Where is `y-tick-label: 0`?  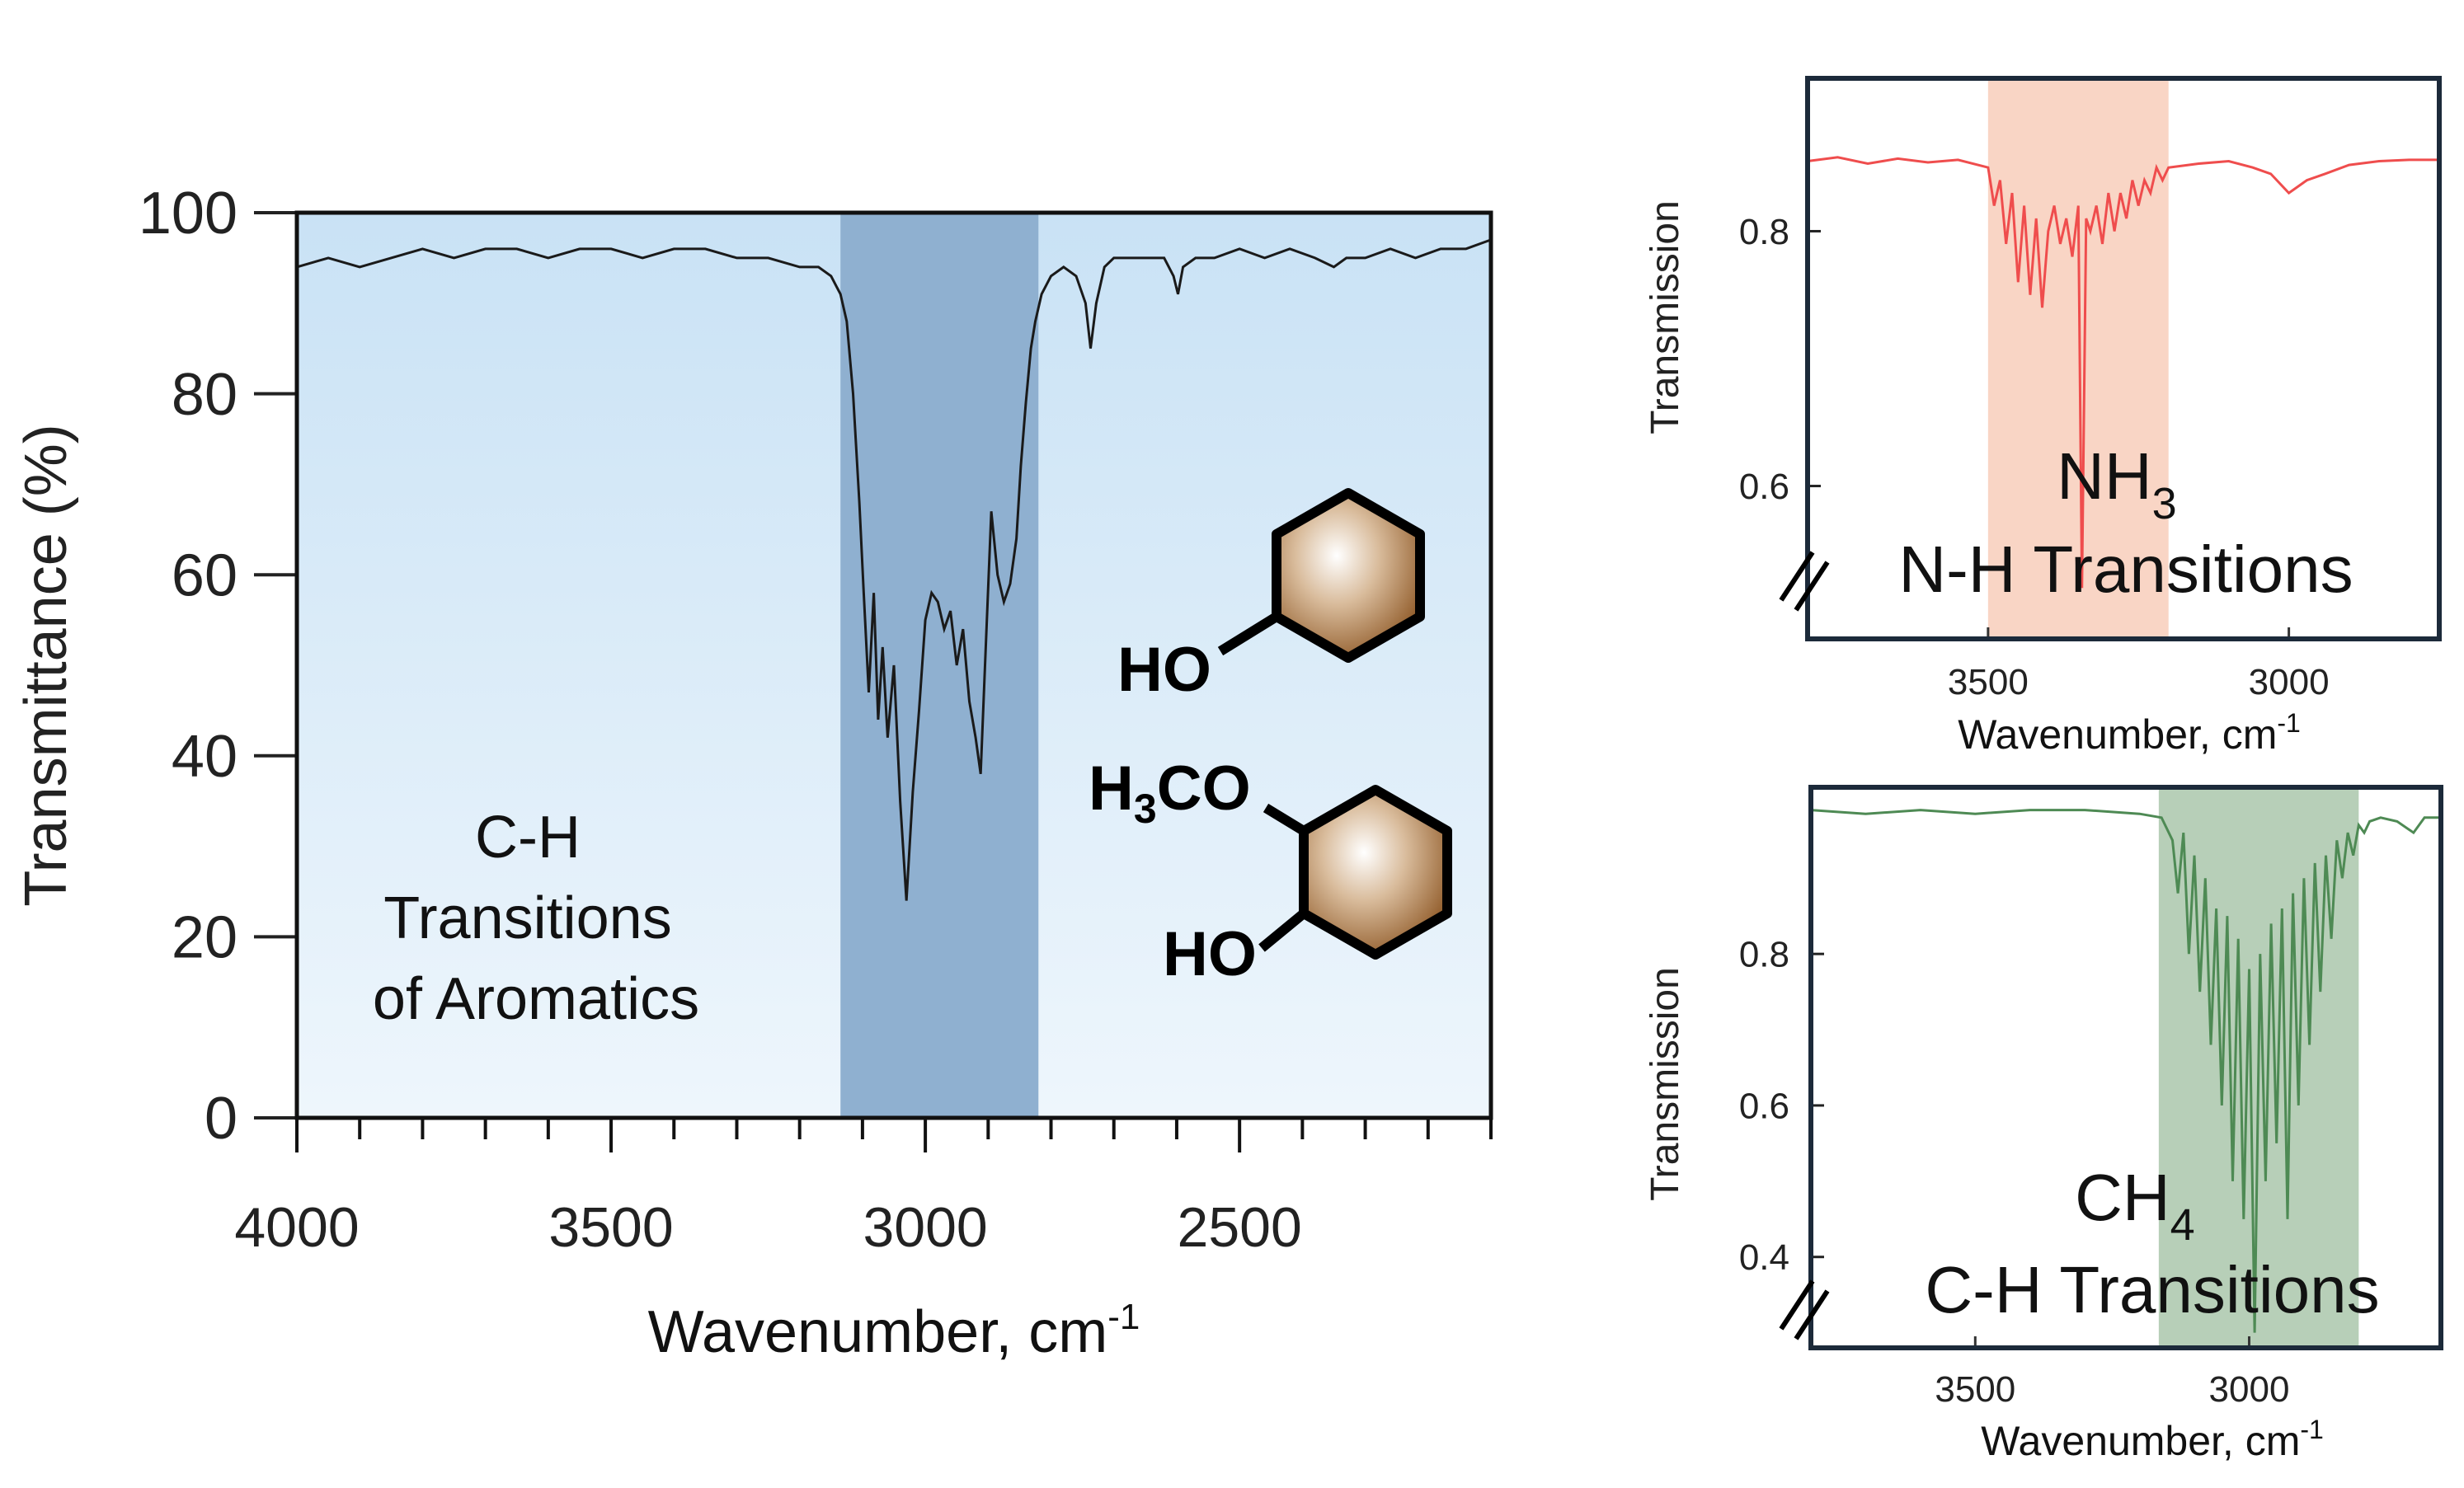
y-tick-label: 0 is located at coordinates (221, 1119).